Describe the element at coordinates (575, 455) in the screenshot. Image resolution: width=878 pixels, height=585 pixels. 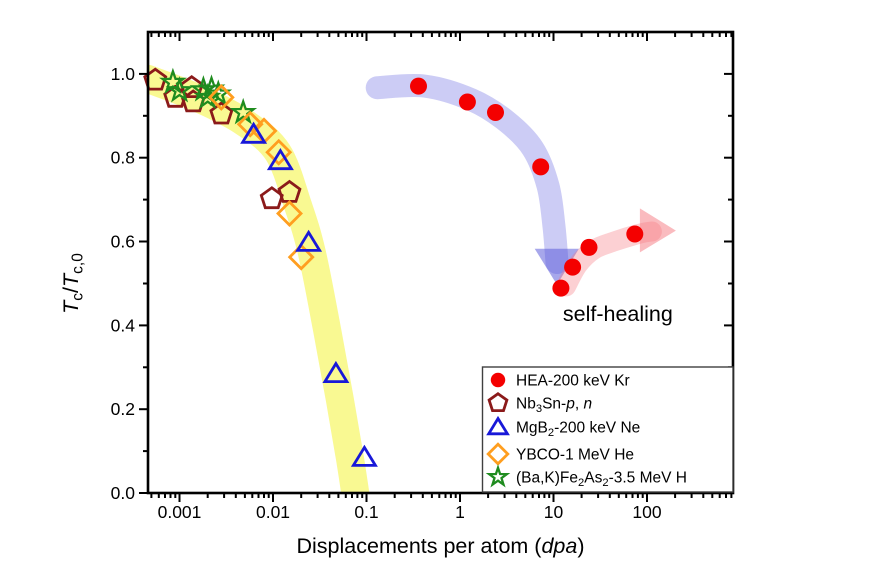
I see `legend-label: YBCO-1 MeV He` at that location.